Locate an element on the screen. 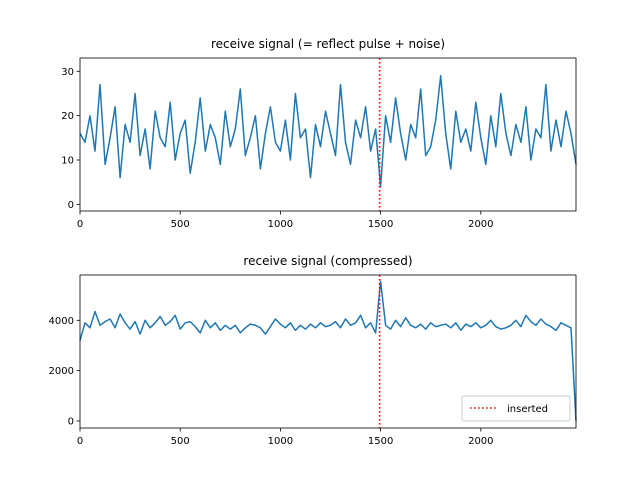 The width and height of the screenshot is (640, 480). bottom-x-tick-label: 1500 is located at coordinates (380, 441).